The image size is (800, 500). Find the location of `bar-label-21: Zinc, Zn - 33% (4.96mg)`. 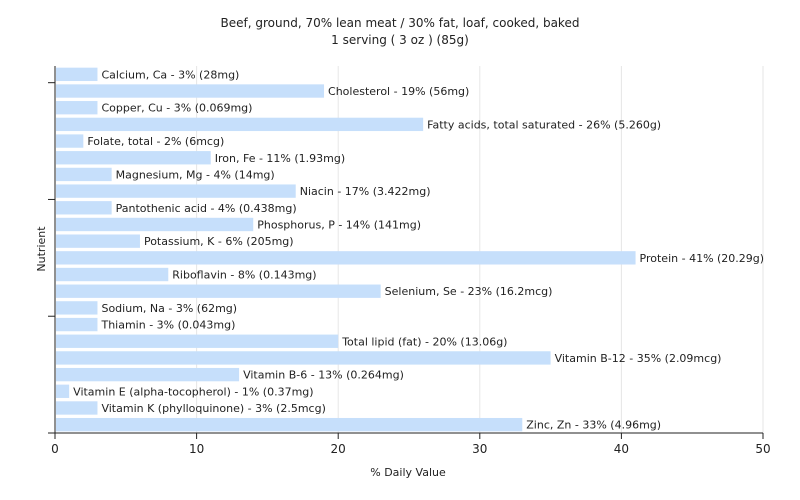

bar-label-21: Zinc, Zn - 33% (4.96mg) is located at coordinates (593, 425).